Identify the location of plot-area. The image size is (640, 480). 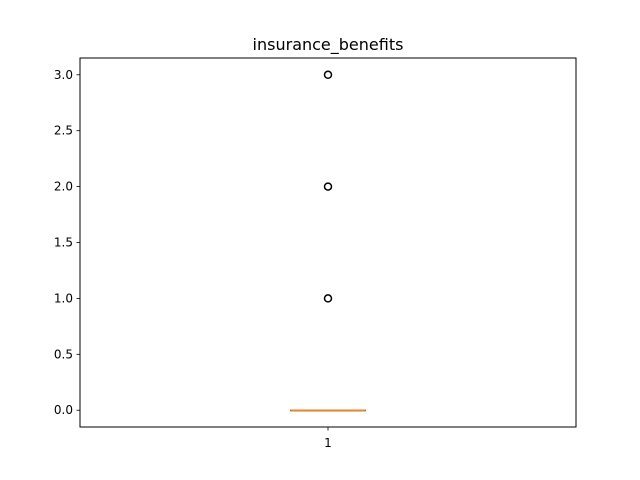
(328, 241).